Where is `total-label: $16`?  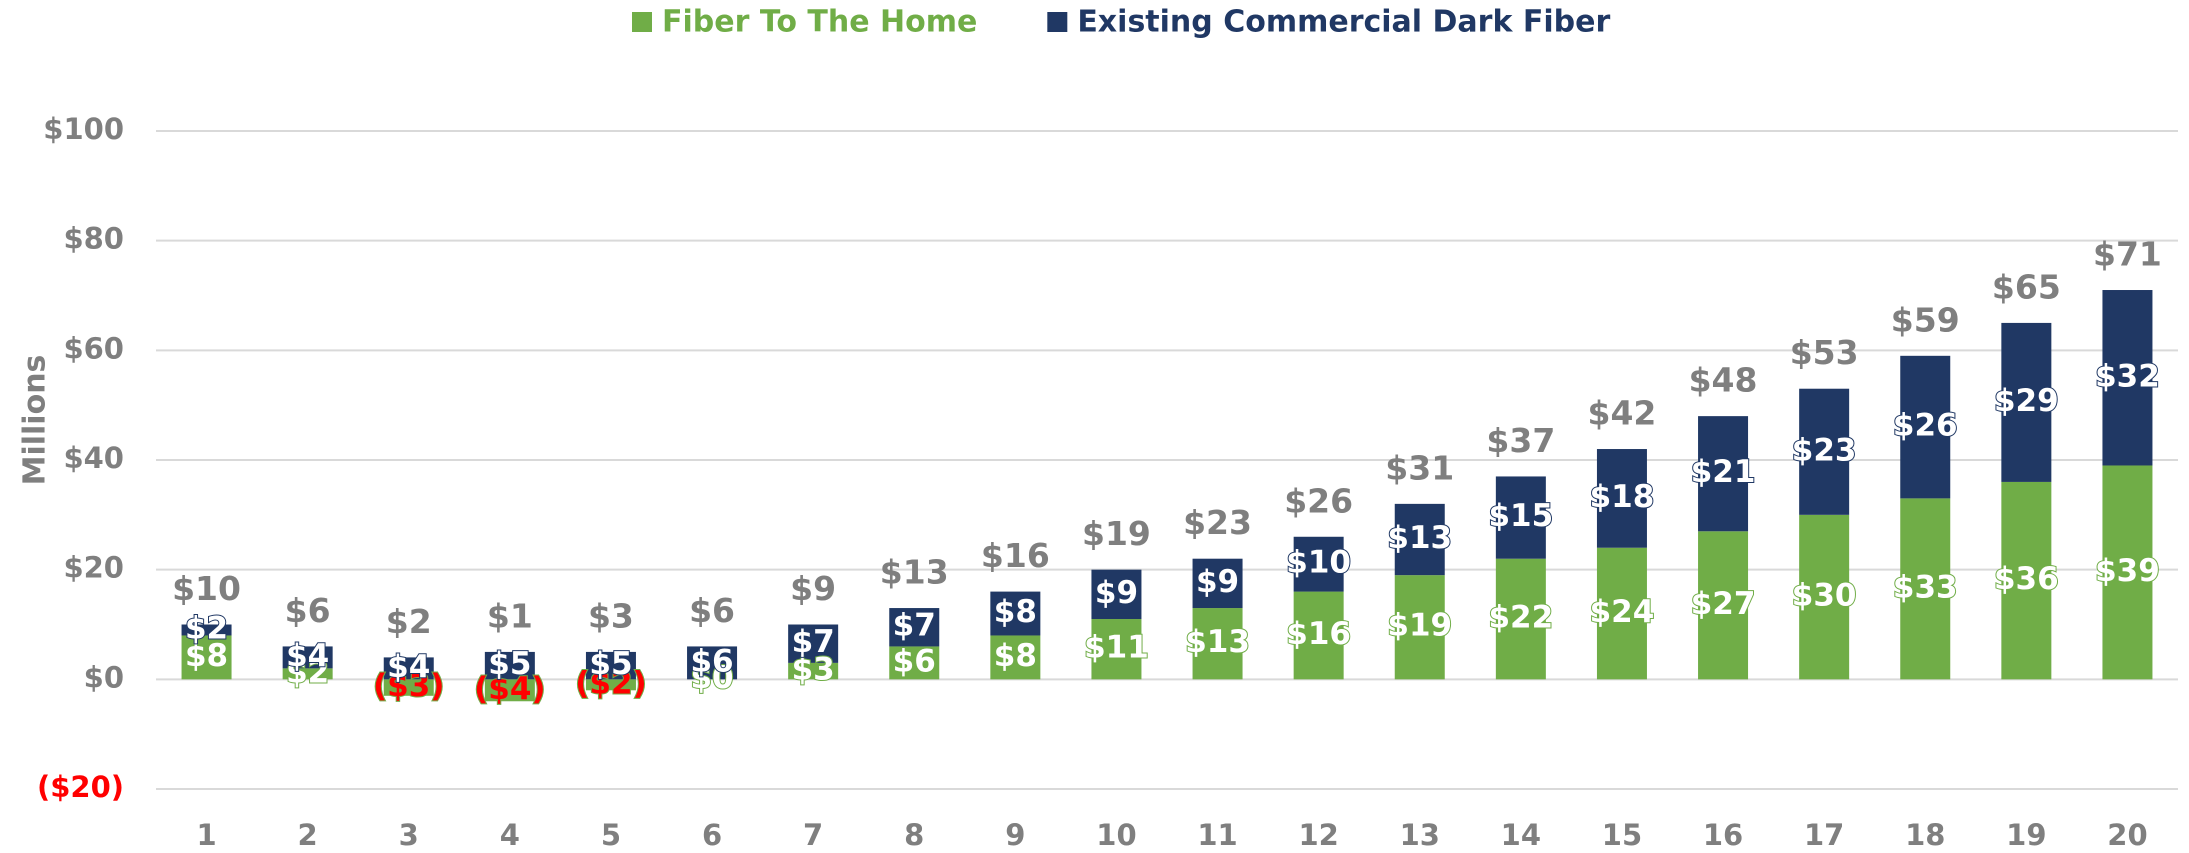
total-label: $16 is located at coordinates (1015, 555).